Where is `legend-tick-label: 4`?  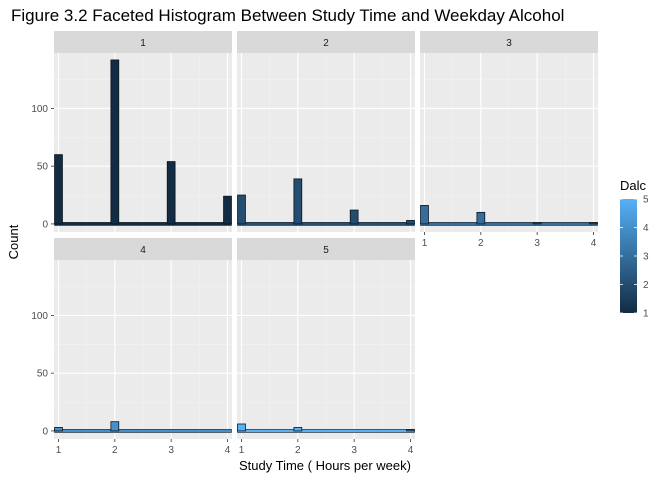 legend-tick-label: 4 is located at coordinates (646, 228).